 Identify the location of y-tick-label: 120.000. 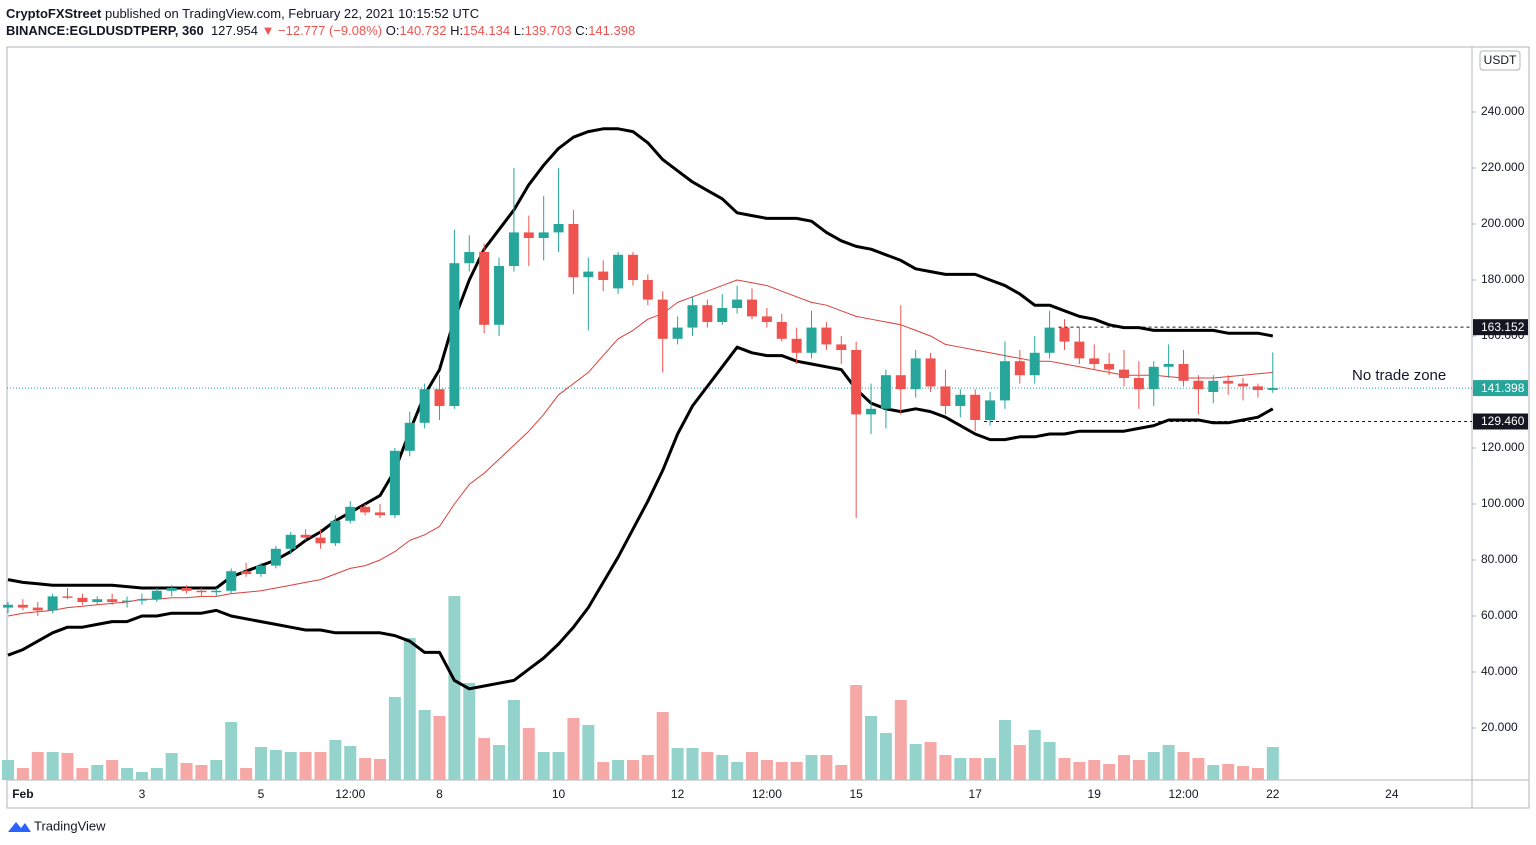
(1503, 447).